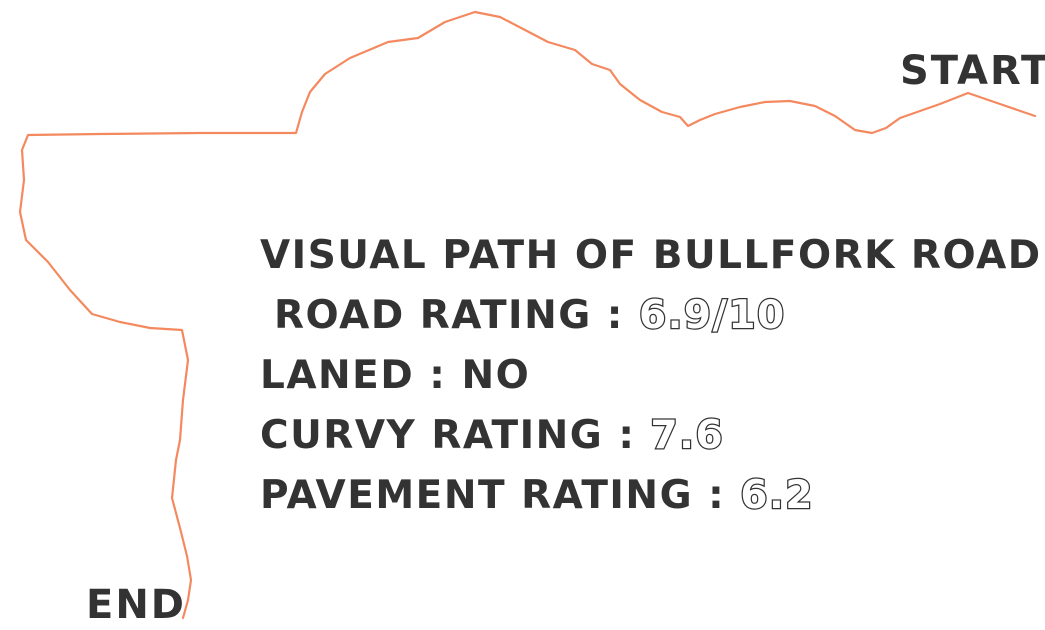  Describe the element at coordinates (972, 71) in the screenshot. I see `start-label: START` at that location.